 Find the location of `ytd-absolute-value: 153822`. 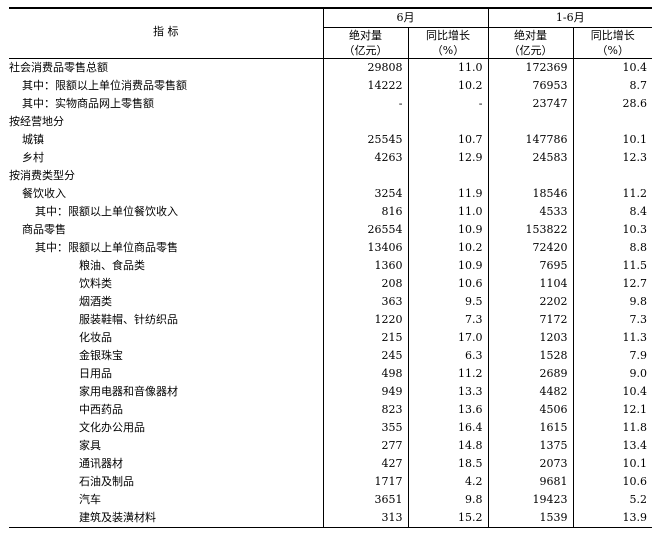

ytd-absolute-value: 153822 is located at coordinates (530, 230).